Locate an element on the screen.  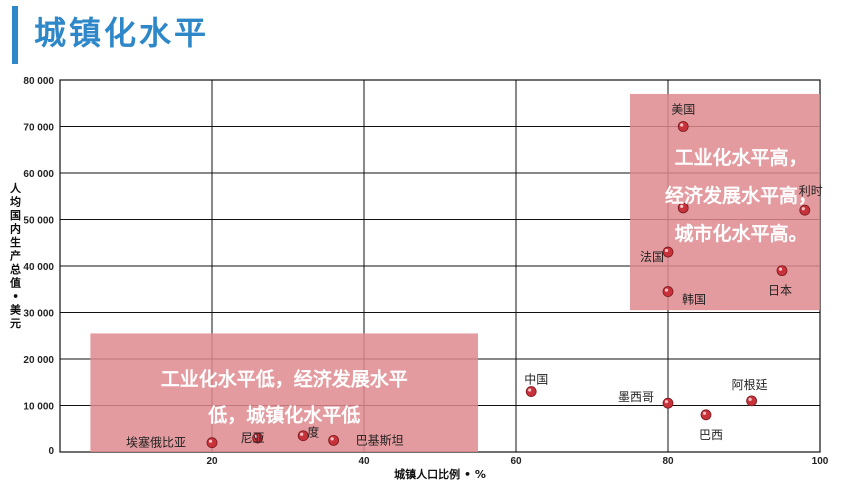
point-label: 尼亚 is located at coordinates (253, 438).